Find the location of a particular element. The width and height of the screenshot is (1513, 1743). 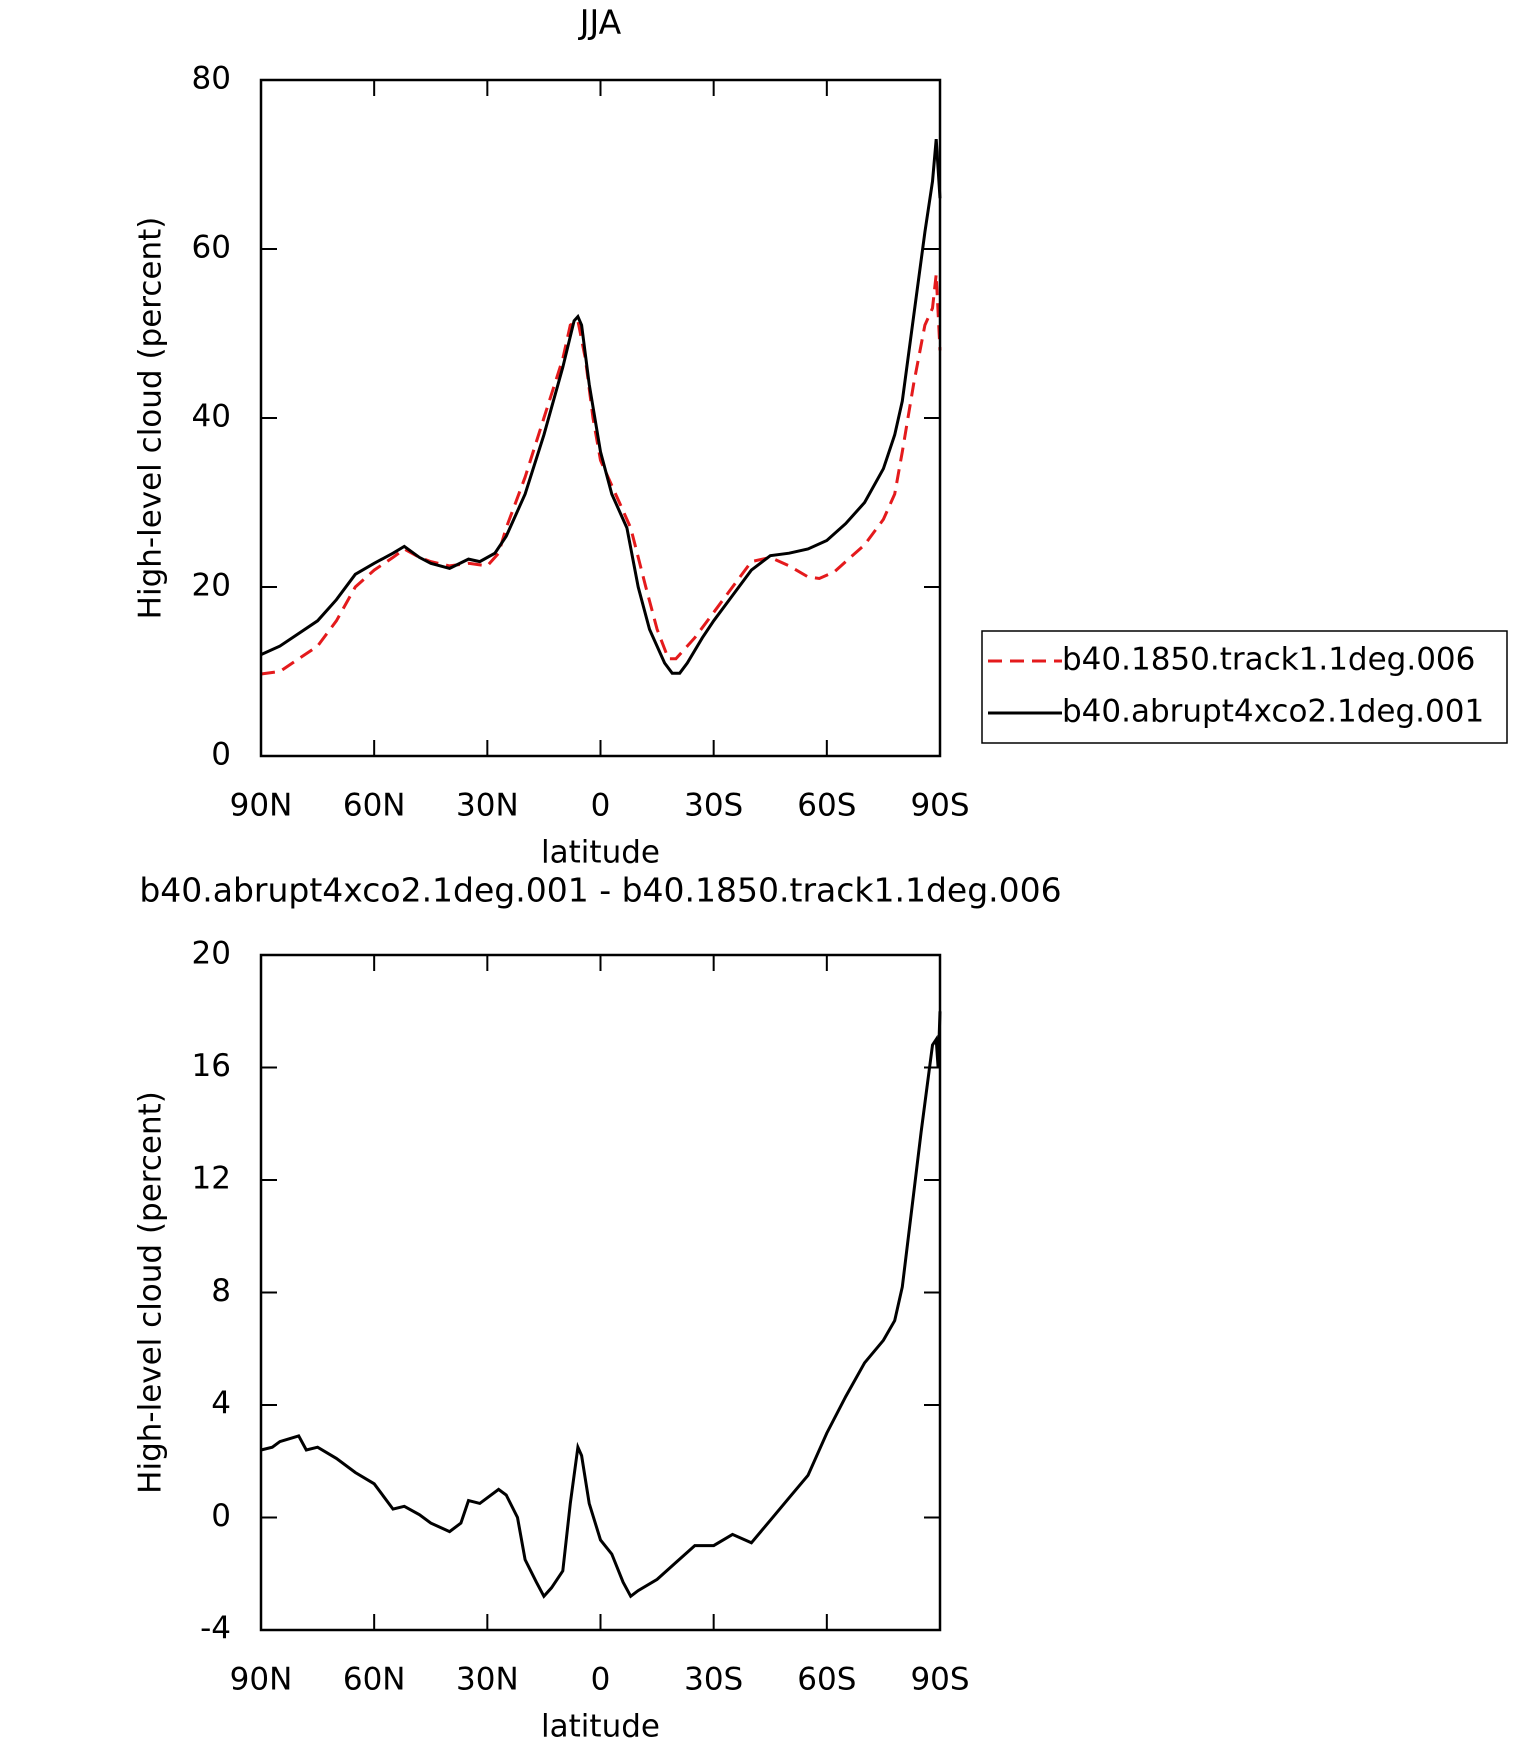

y-tick-label: 8 is located at coordinates (221, 1291).